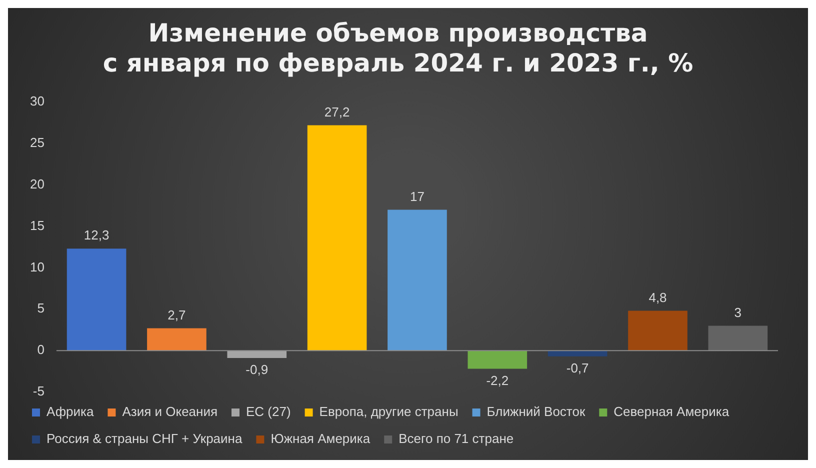  Describe the element at coordinates (398, 48) in the screenshot. I see `chart-title: Изменение объемов производства с января по февраль 2024 г. и 2023 г., %` at that location.